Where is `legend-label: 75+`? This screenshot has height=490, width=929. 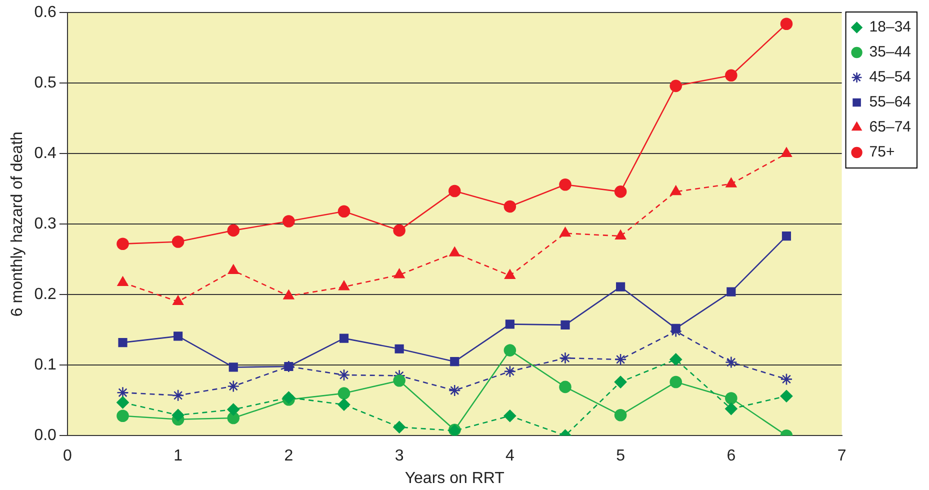 legend-label: 75+ is located at coordinates (882, 152).